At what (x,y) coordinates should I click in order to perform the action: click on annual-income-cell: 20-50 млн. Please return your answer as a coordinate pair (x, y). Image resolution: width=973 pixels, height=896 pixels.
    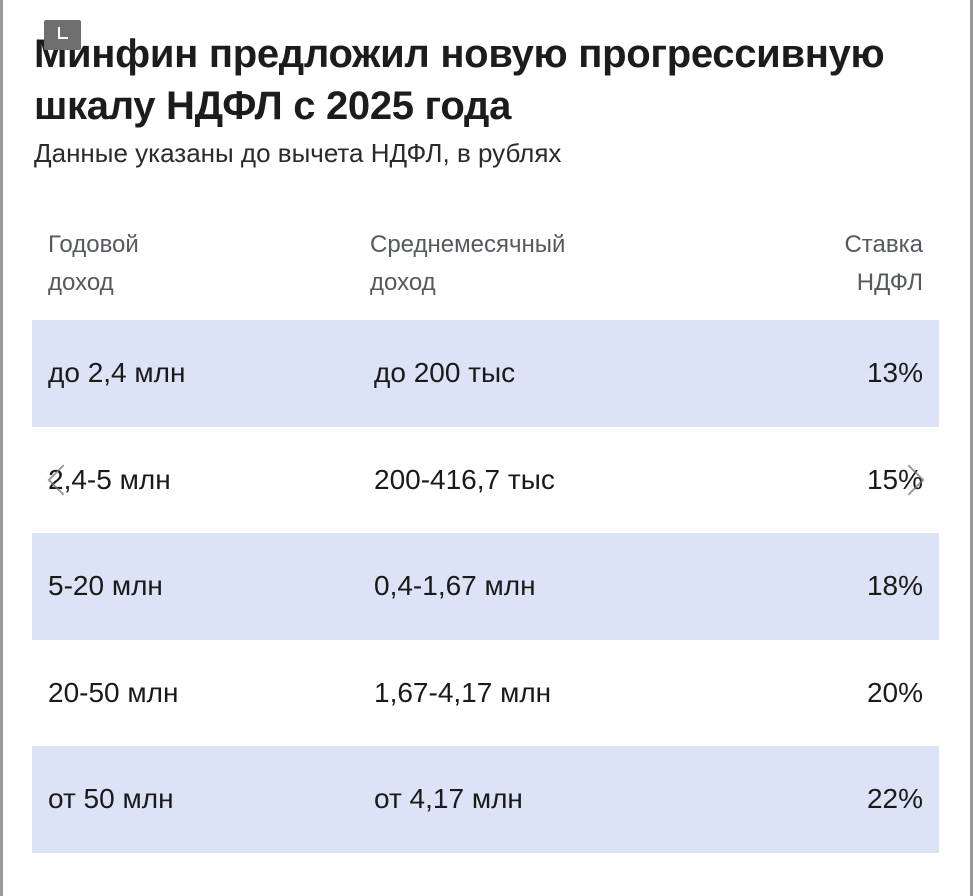
    Looking at the image, I should click on (113, 692).